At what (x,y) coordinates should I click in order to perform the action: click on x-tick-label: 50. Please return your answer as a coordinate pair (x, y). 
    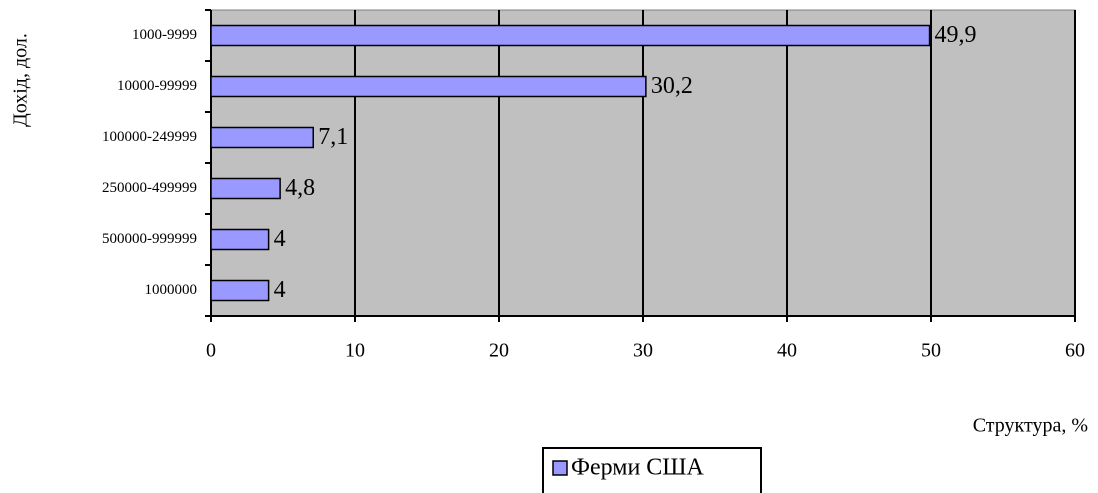
    Looking at the image, I should click on (931, 351).